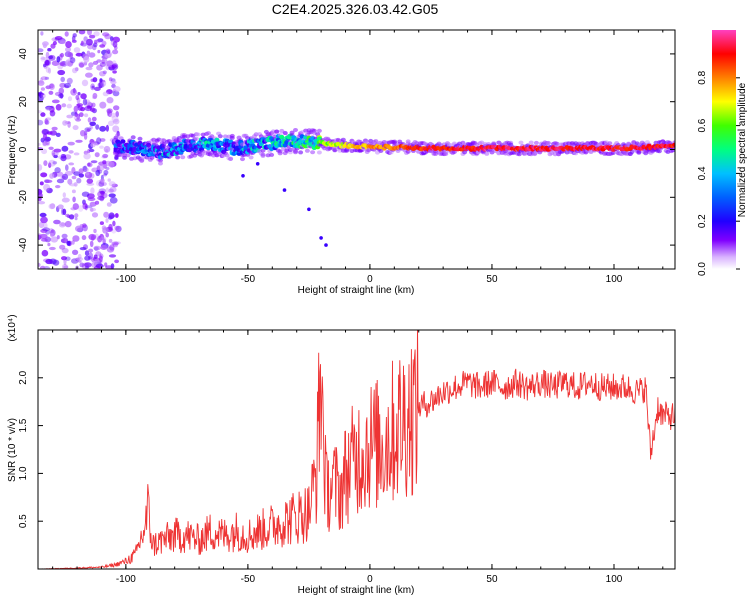  What do you see at coordinates (614, 279) in the screenshot?
I see `x-tick-label: 100` at bounding box center [614, 279].